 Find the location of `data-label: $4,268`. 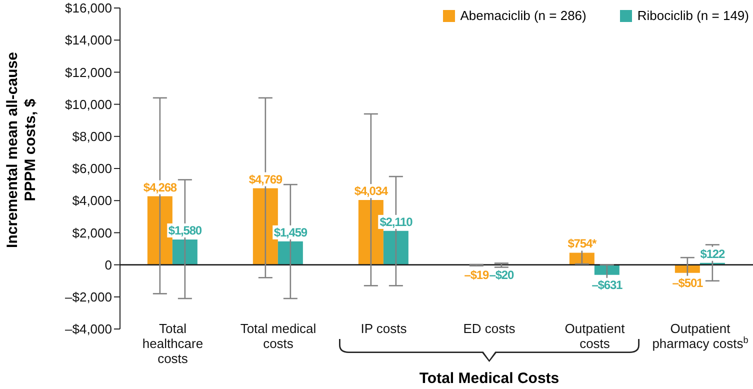

data-label: $4,268 is located at coordinates (160, 187).